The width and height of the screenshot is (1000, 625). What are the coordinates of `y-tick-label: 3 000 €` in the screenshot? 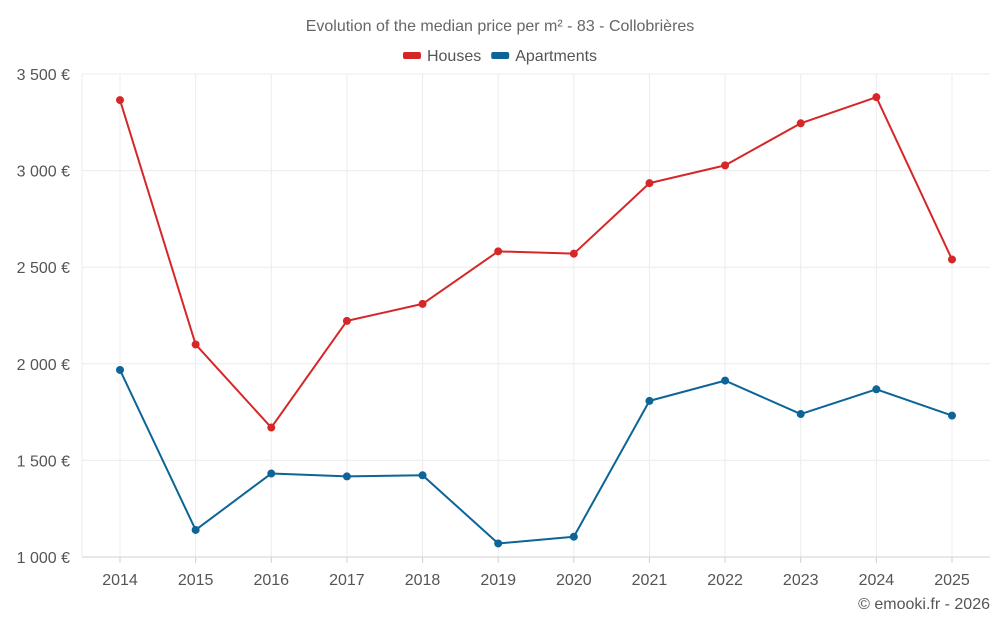 It's located at (43, 172).